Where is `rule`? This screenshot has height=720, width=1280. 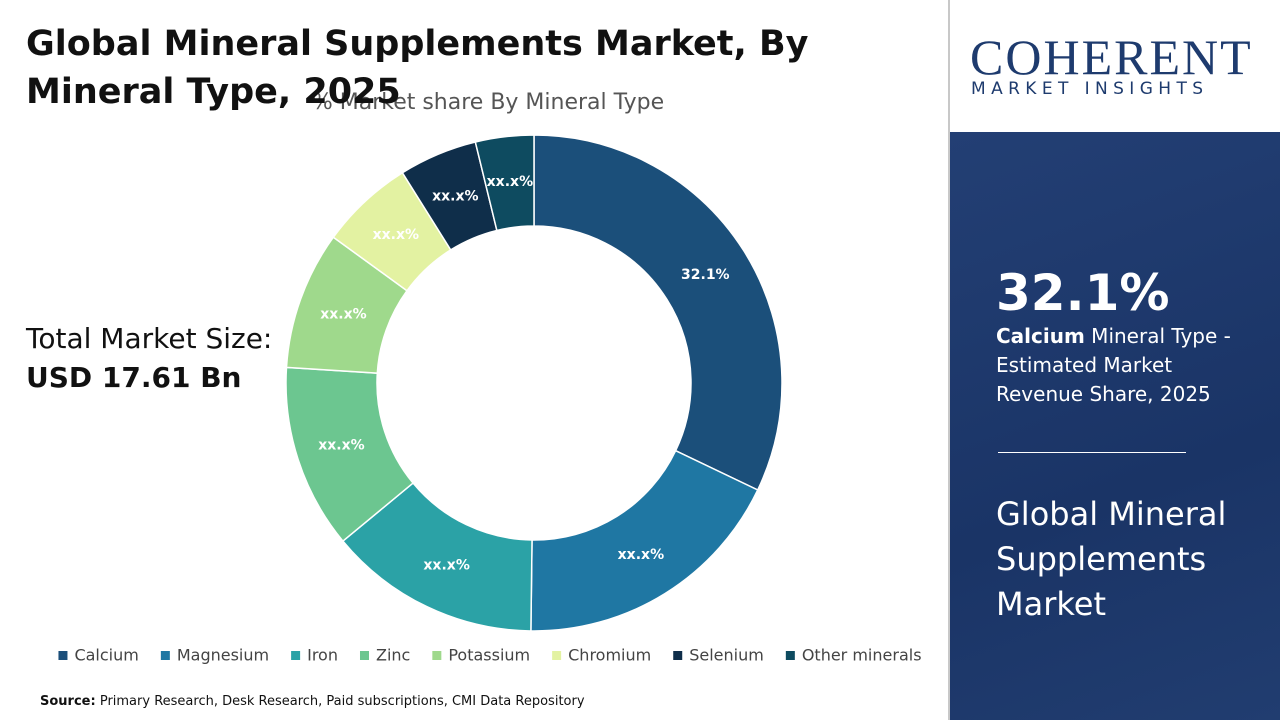 rule is located at coordinates (1092, 452).